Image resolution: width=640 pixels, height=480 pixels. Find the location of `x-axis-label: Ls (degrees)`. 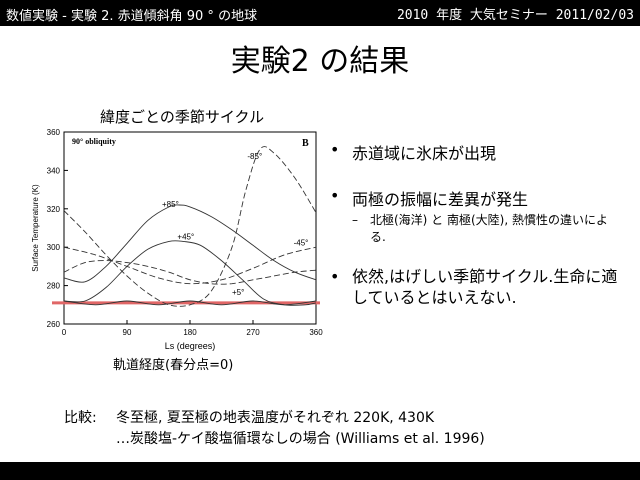

x-axis-label: Ls (degrees) is located at coordinates (190, 346).